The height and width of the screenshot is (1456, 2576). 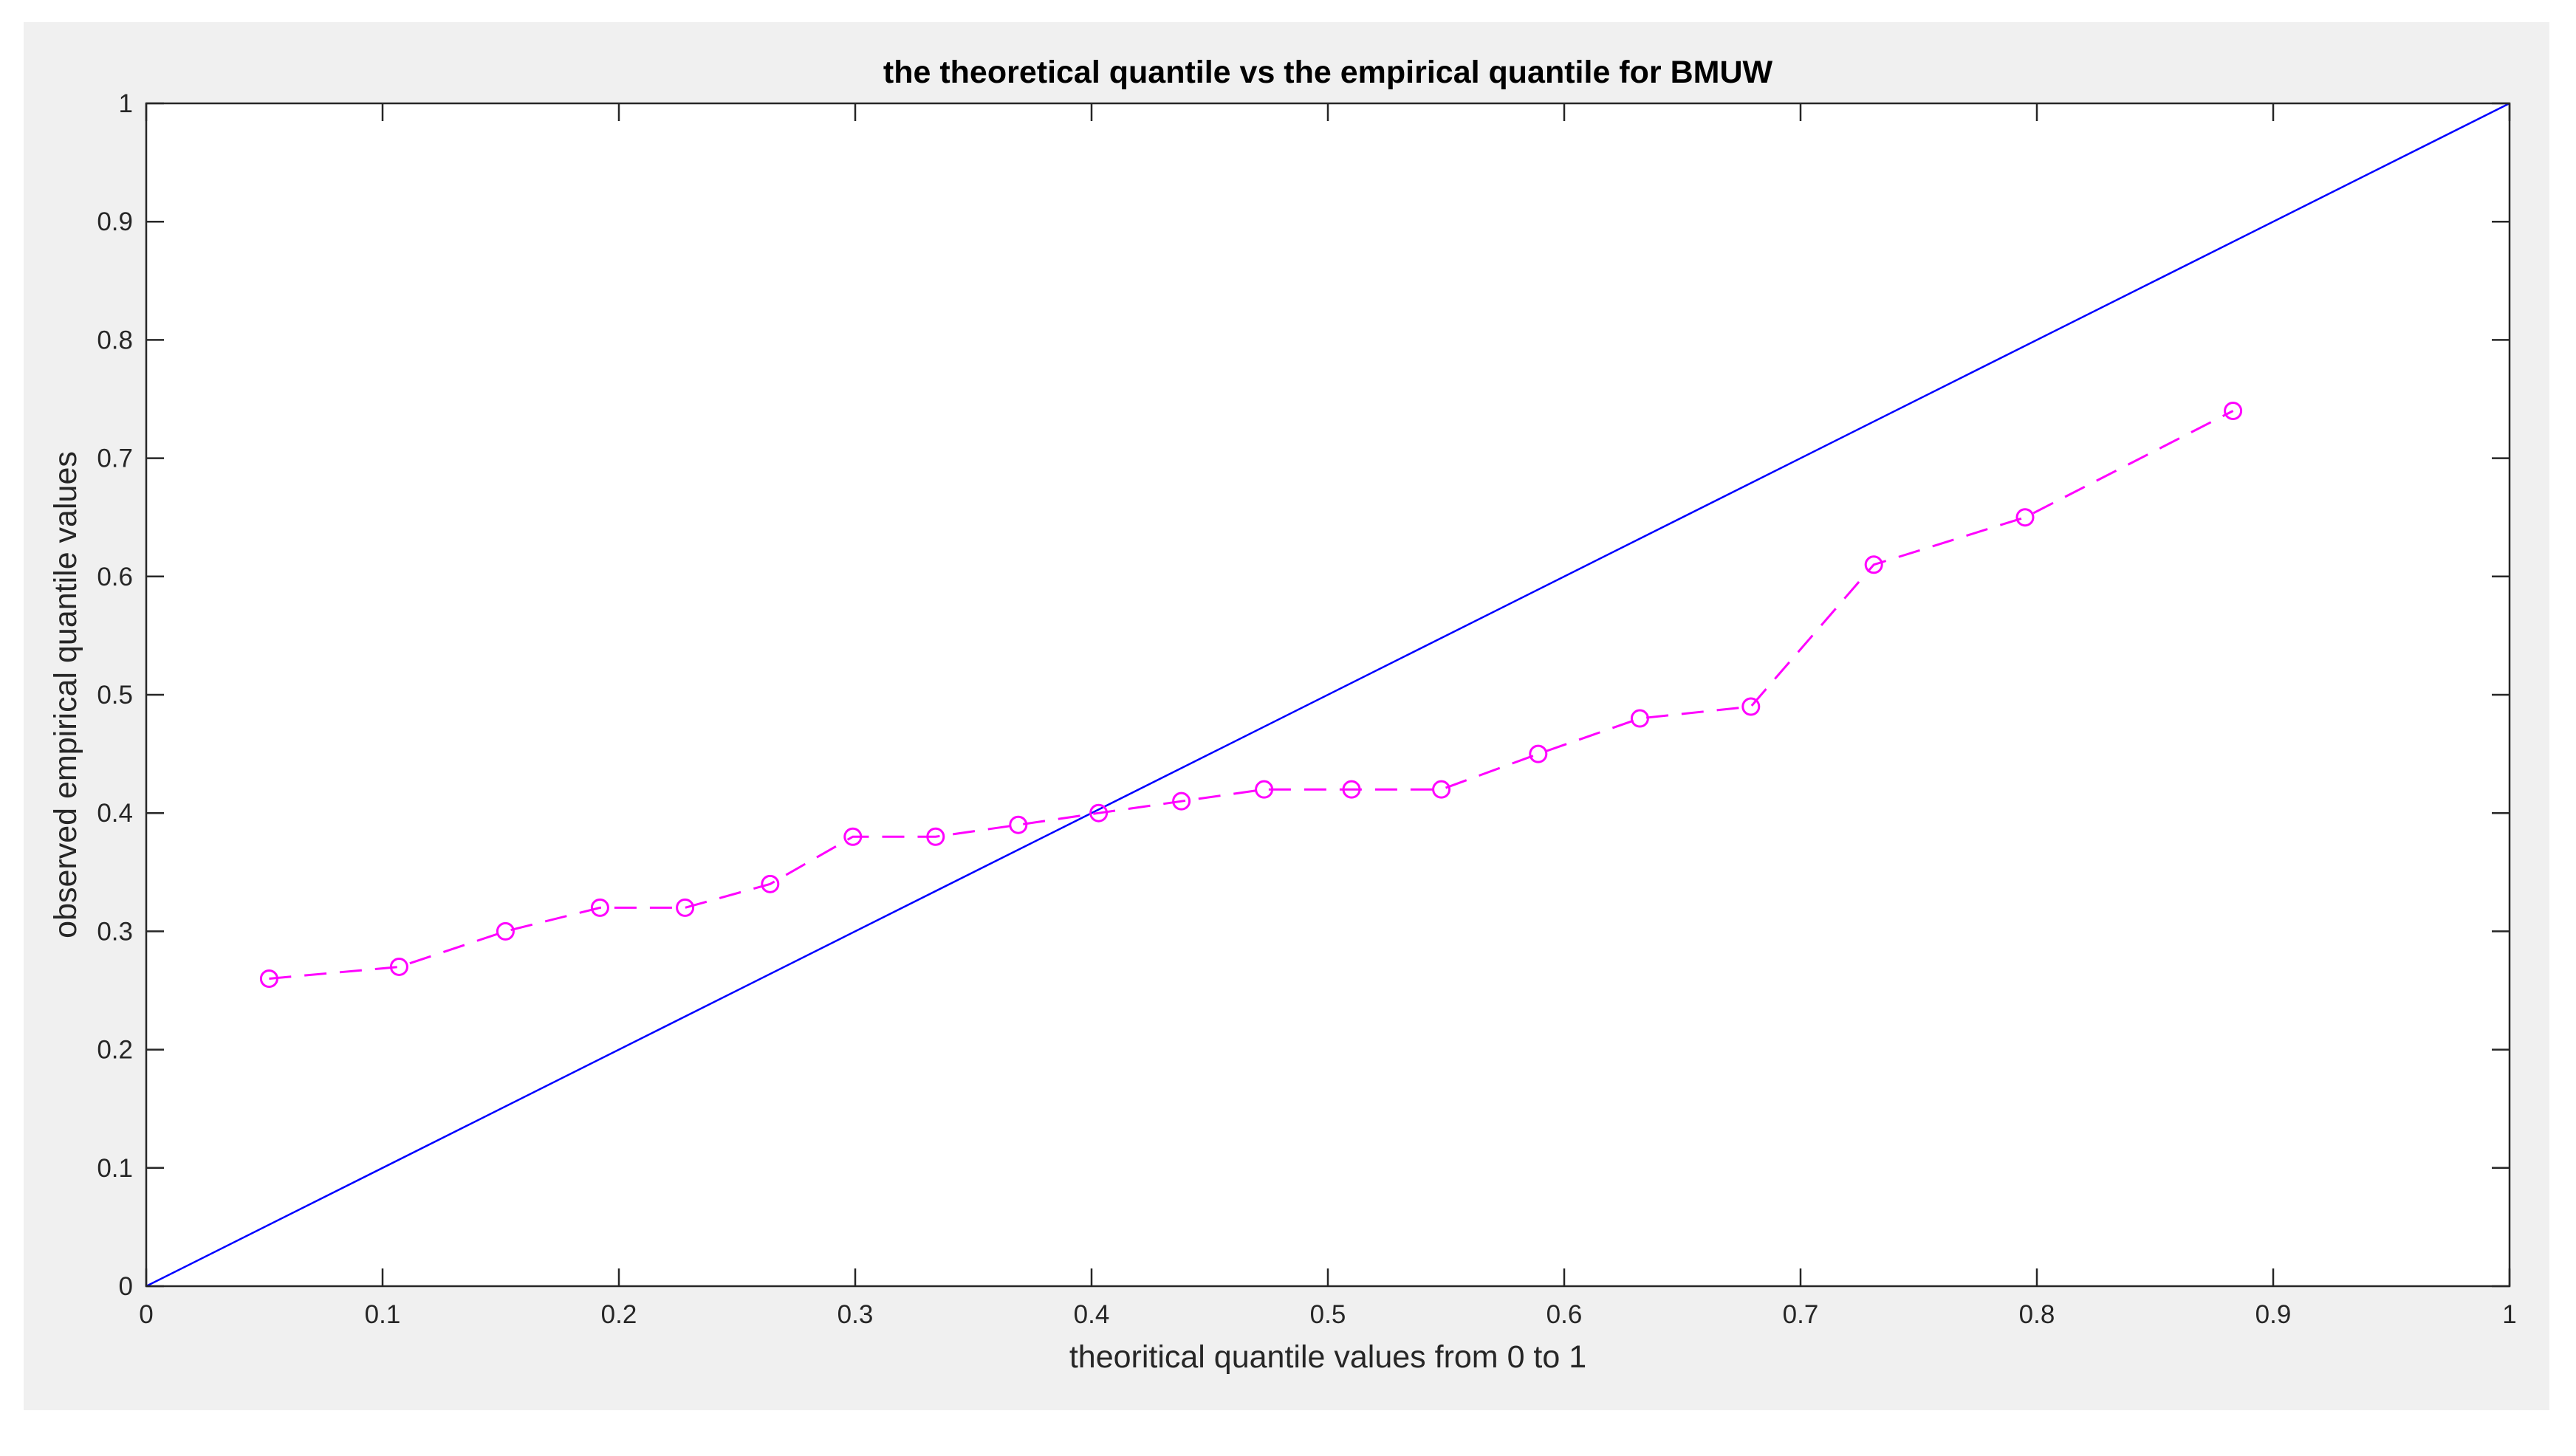 I want to click on x-axis-label: theoritical quantile values from 0 to 1, so click(x=1327, y=1357).